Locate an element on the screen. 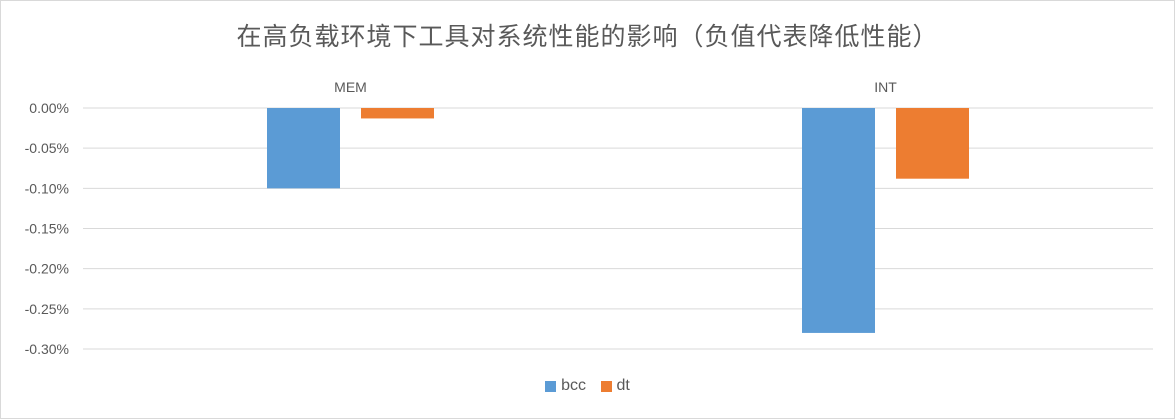  legend-swatch-dt is located at coordinates (606, 386).